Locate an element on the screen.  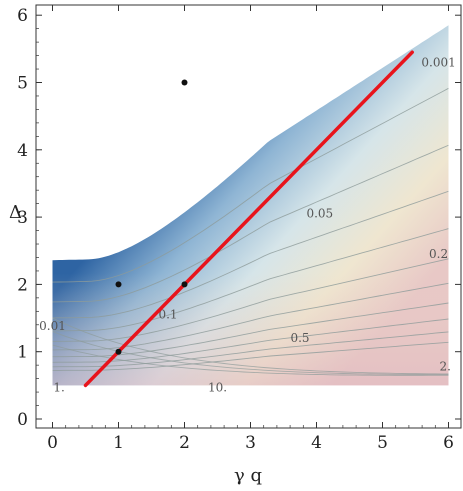
x-tick-label: 2 is located at coordinates (184, 443).